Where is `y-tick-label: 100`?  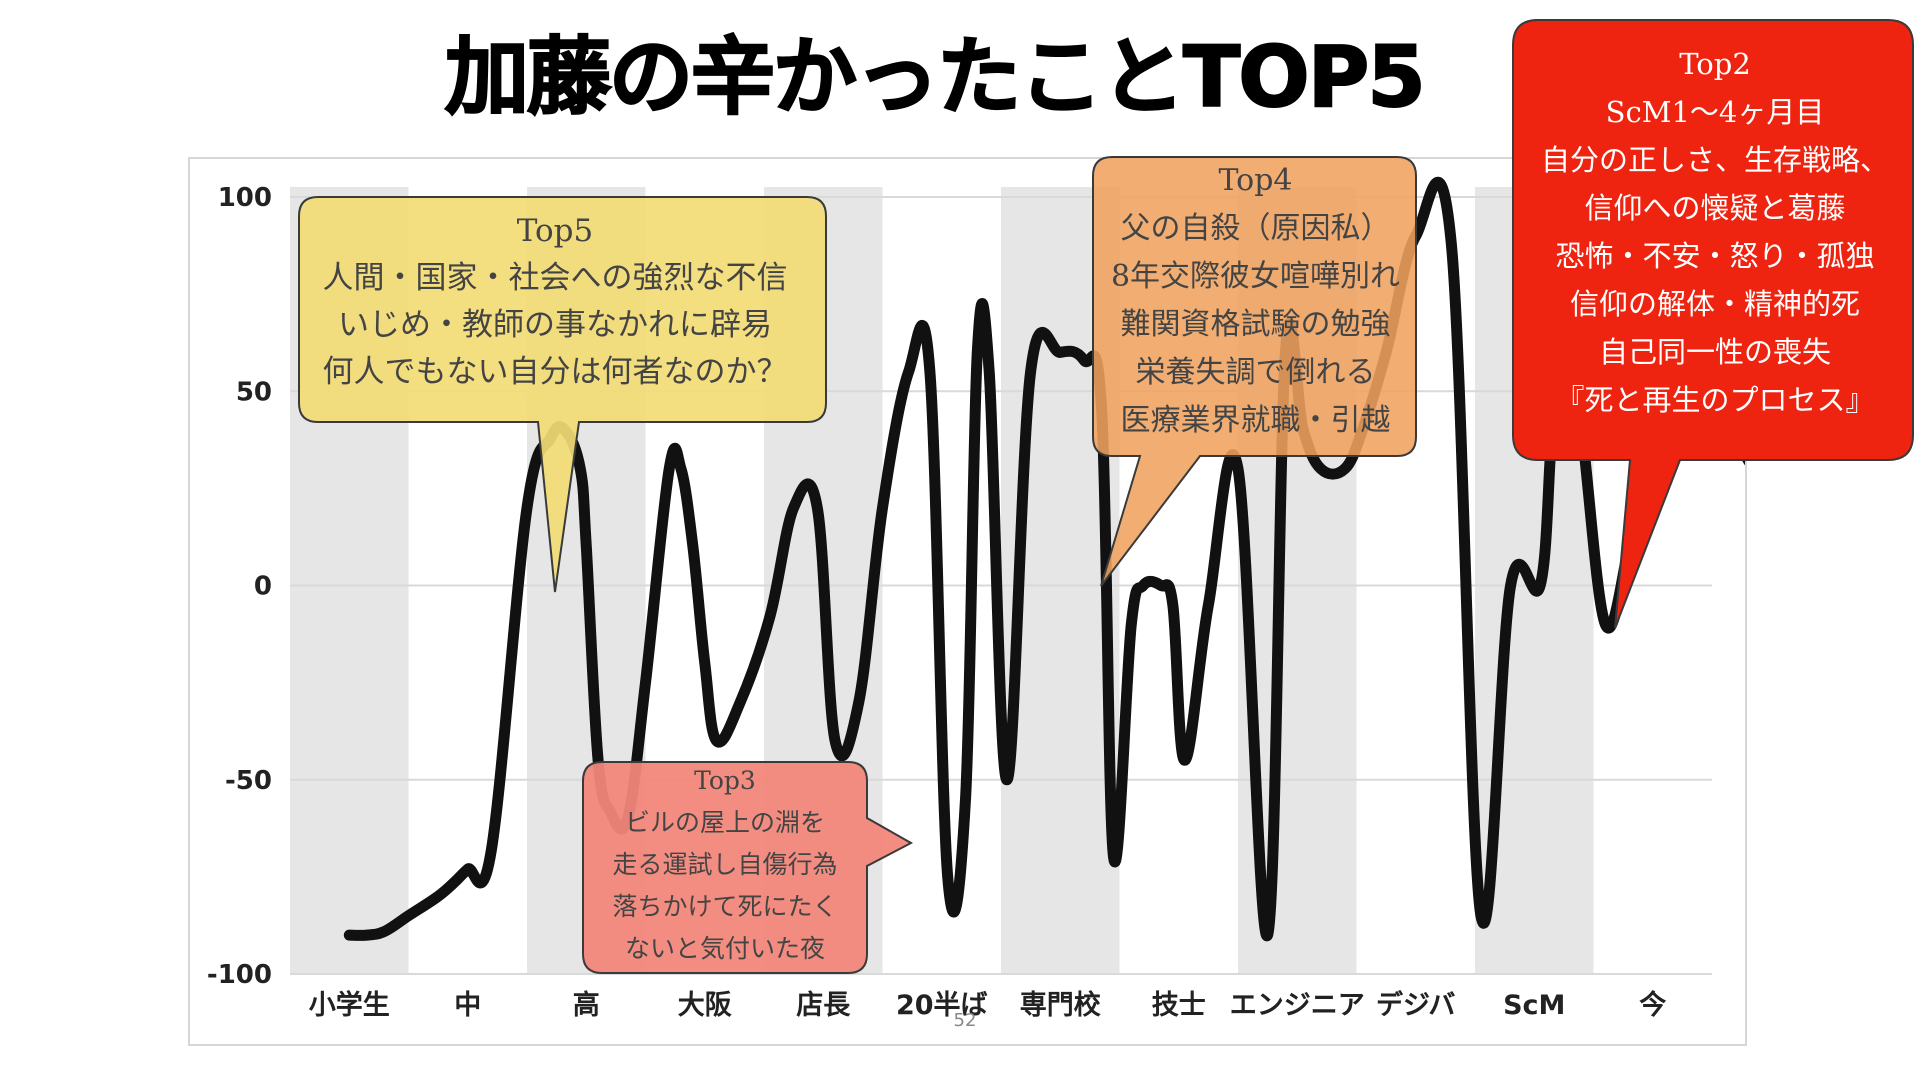
y-tick-label: 100 is located at coordinates (245, 198).